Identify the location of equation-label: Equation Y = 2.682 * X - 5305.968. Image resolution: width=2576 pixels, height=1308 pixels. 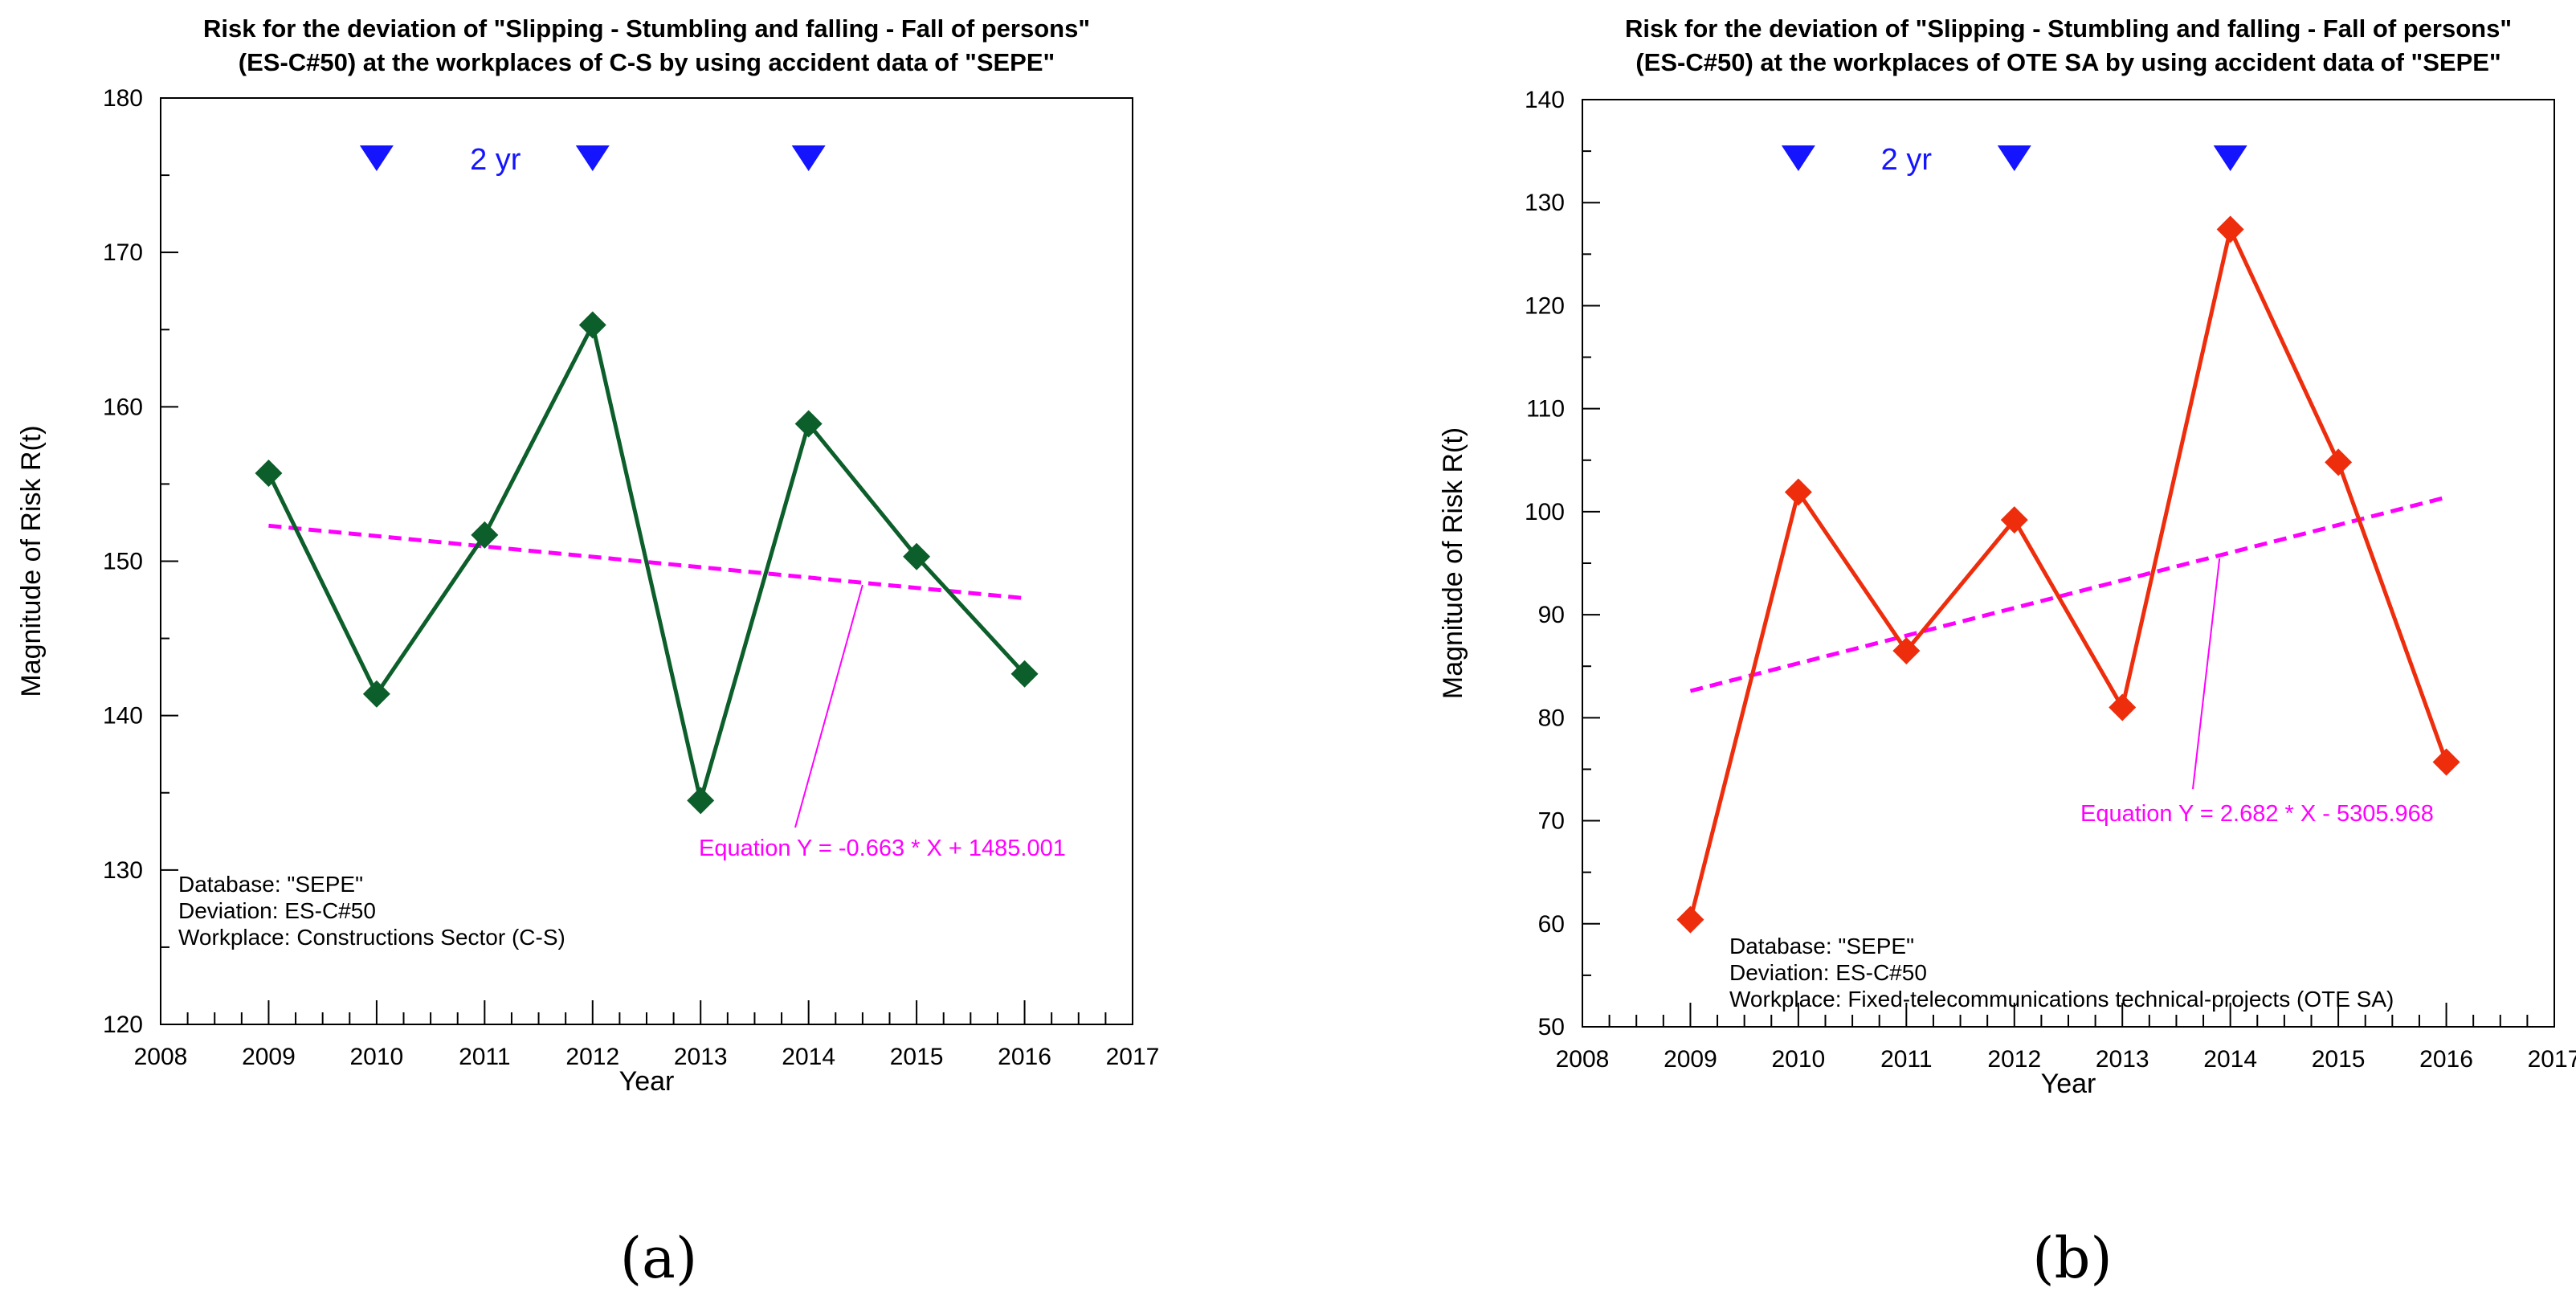
(2257, 814).